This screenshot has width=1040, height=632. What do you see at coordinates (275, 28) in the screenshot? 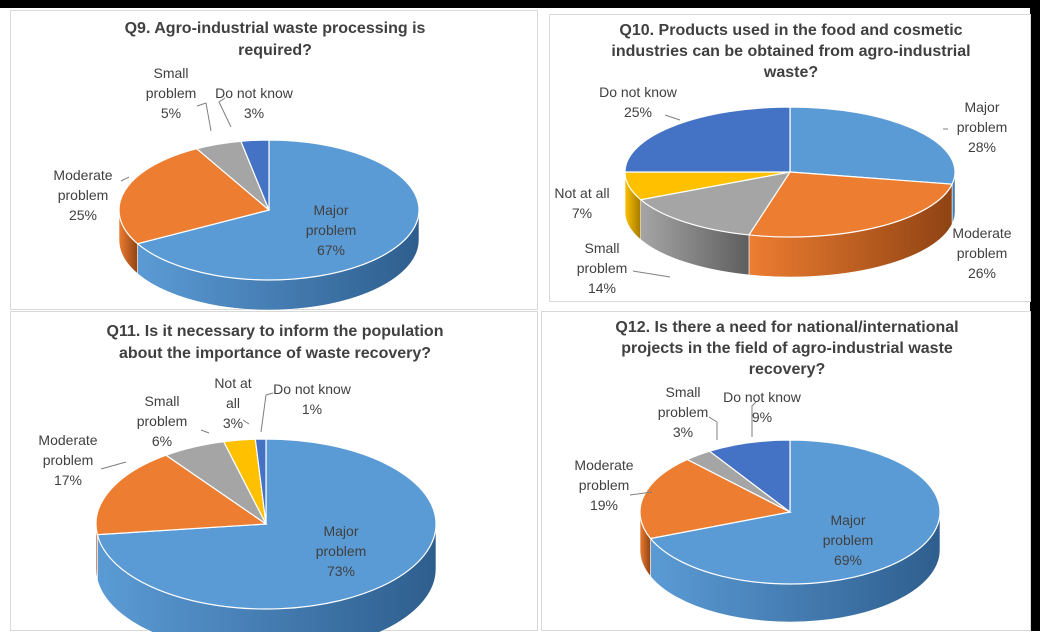
I see `chart-title-line: Q9. Agro-industrial waste processing is` at bounding box center [275, 28].